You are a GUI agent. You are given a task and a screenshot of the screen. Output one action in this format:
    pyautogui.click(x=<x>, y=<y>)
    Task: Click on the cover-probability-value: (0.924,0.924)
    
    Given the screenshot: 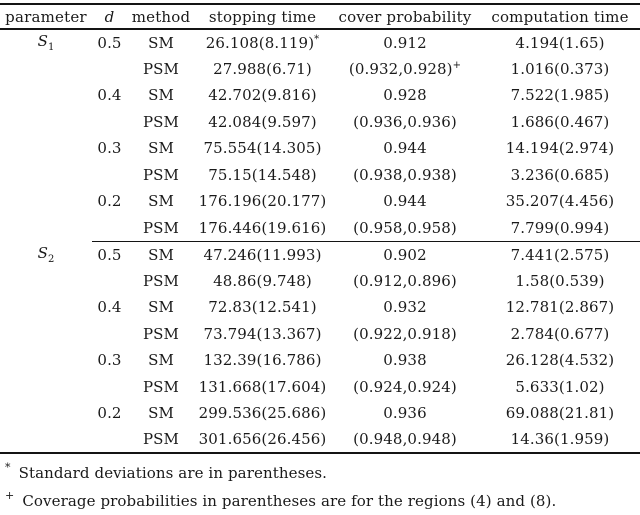 What is the action you would take?
    pyautogui.click(x=405, y=387)
    